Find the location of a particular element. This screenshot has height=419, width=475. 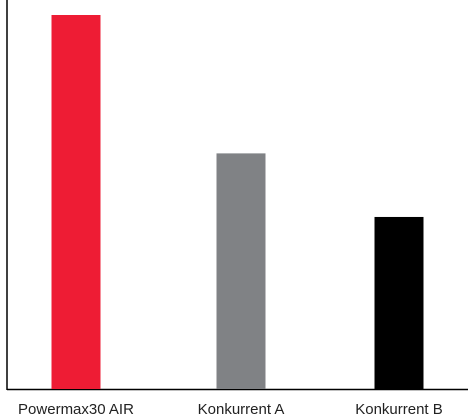

bar-powermax30-air is located at coordinates (76, 202).